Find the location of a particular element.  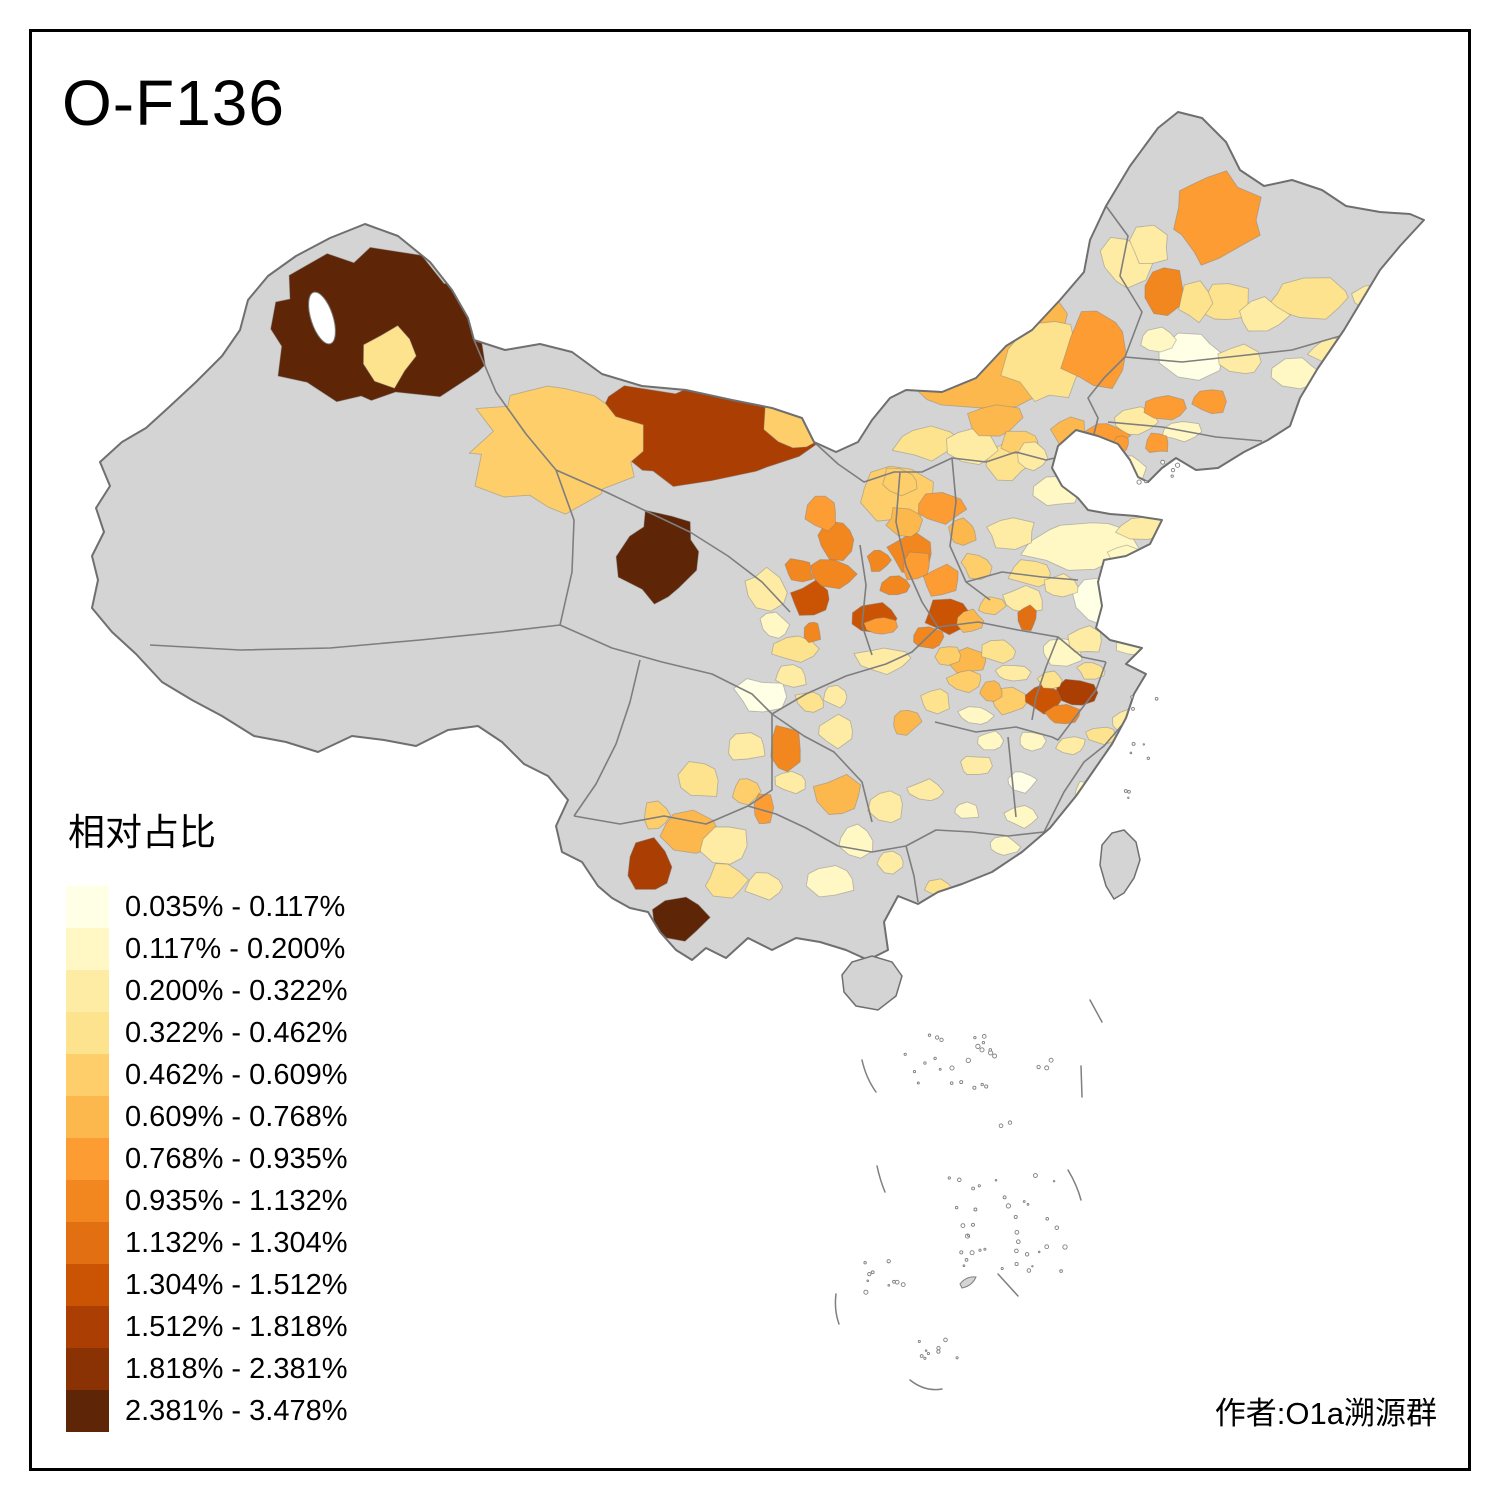

legend-label: 0.768% - 0.935% is located at coordinates (236, 1158).